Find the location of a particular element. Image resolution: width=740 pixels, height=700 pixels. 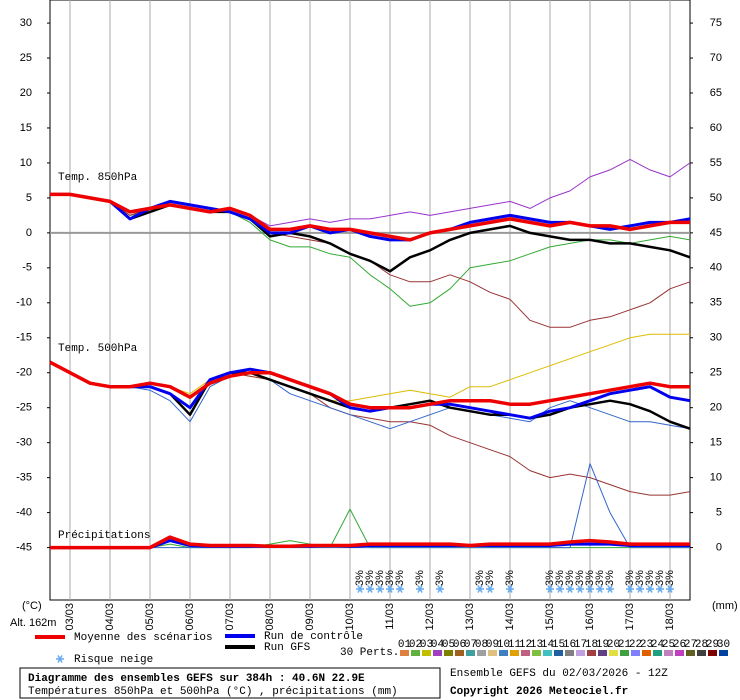

y2-tick-label: 40 is located at coordinates (716, 268).